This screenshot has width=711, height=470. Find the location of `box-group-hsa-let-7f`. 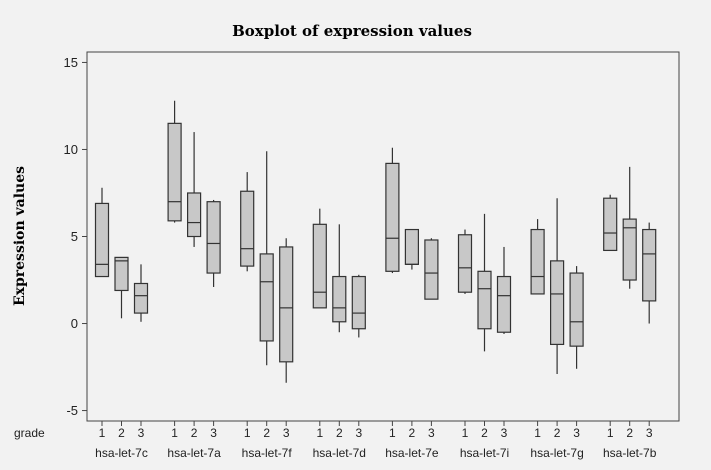

box-group-hsa-let-7f is located at coordinates (267, 267).